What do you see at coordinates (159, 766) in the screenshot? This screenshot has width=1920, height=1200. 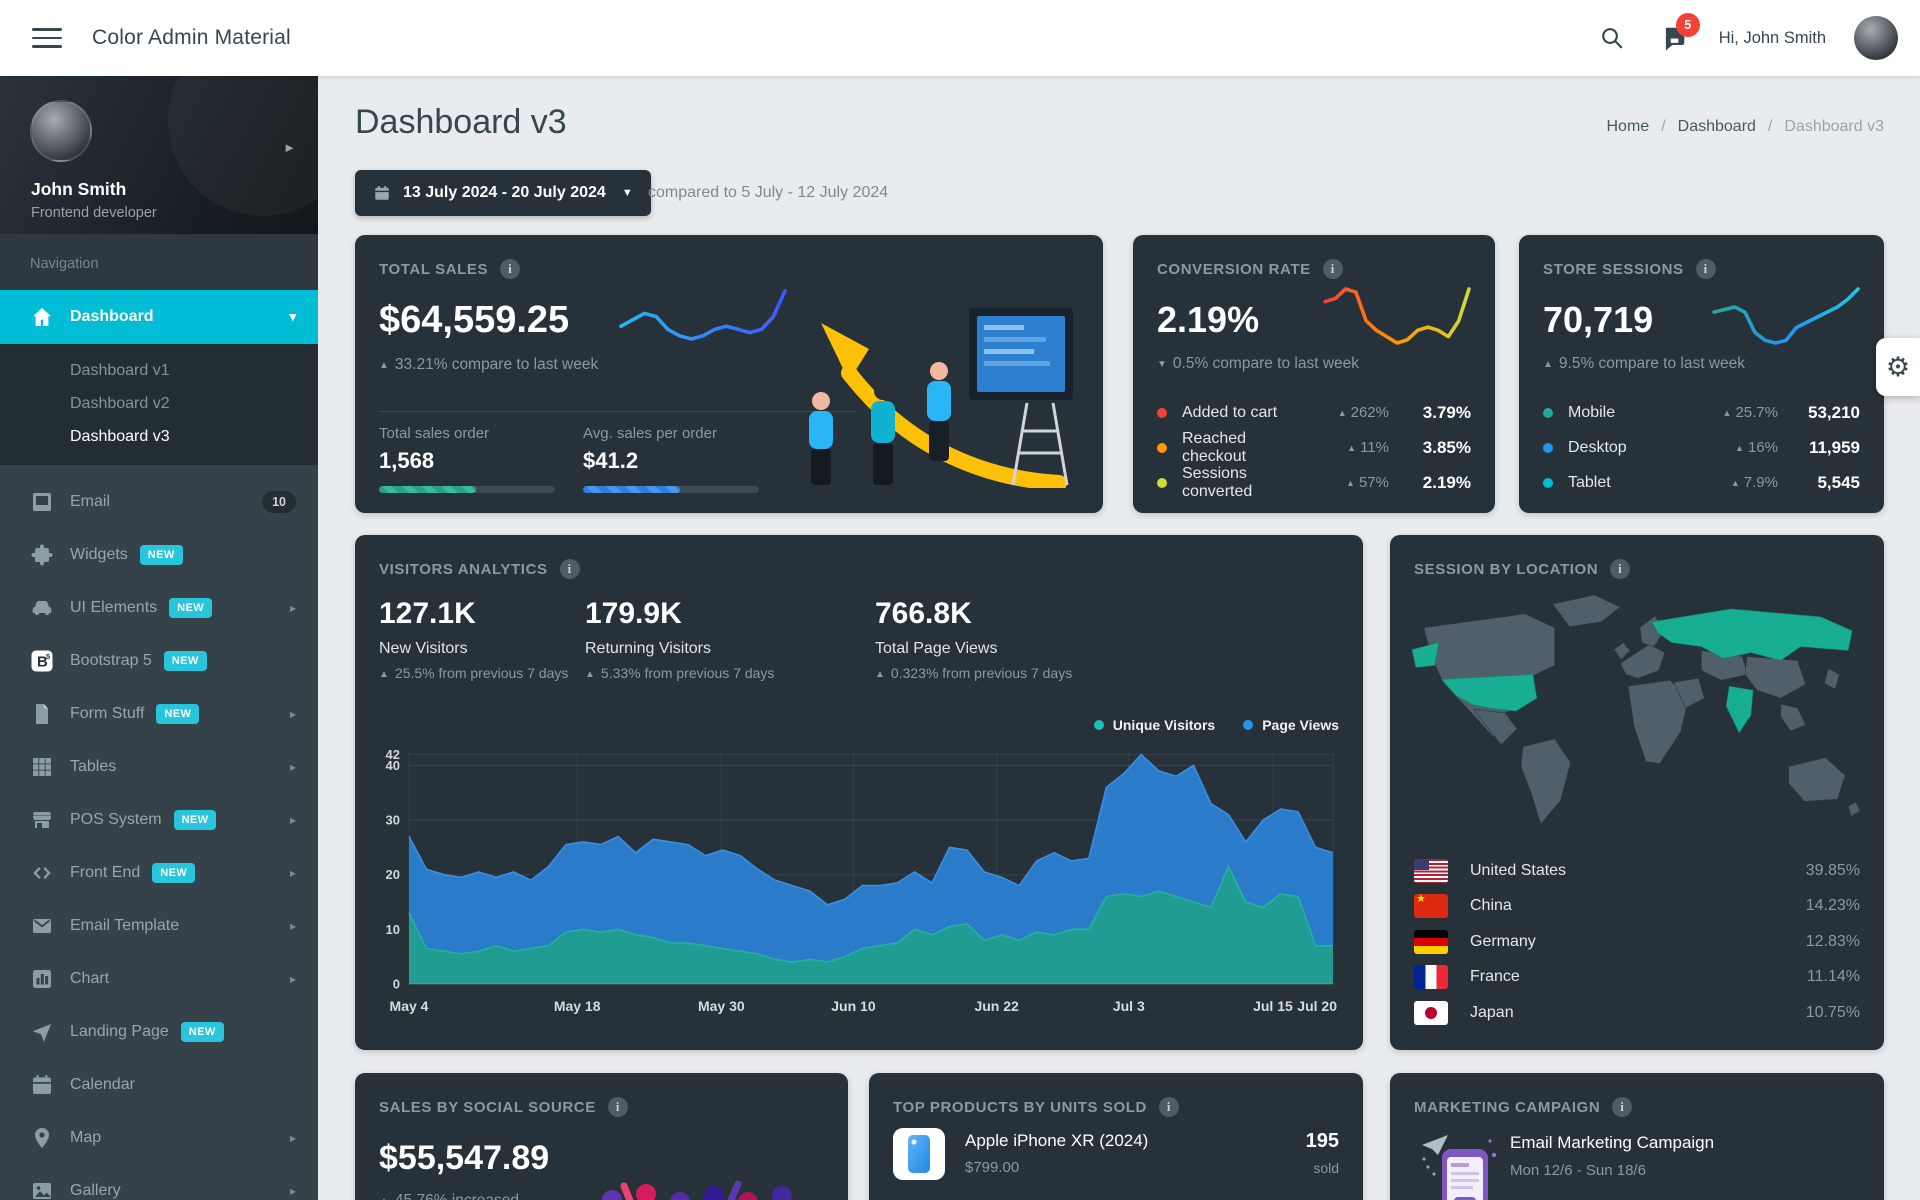 I see `sidebar-item-tables: Tables ▸` at bounding box center [159, 766].